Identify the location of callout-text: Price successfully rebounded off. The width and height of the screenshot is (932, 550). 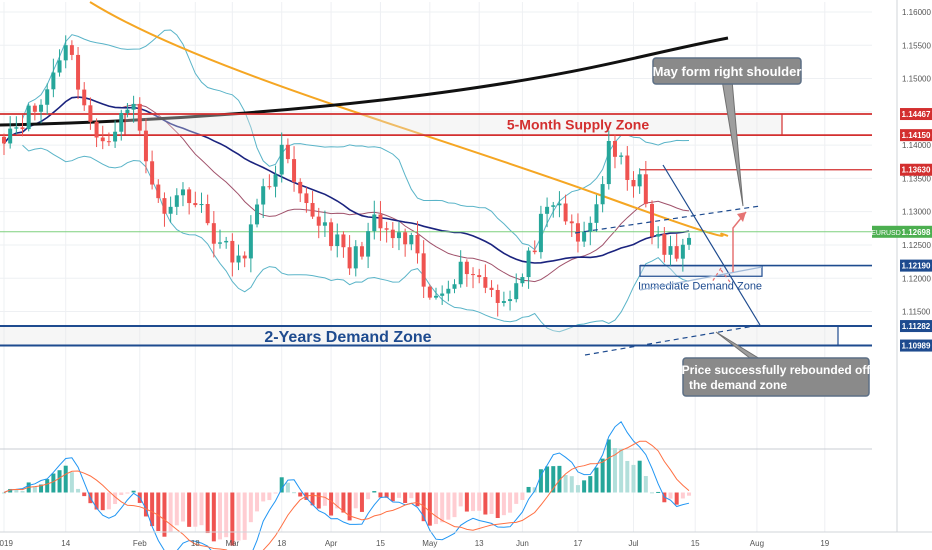
(777, 370).